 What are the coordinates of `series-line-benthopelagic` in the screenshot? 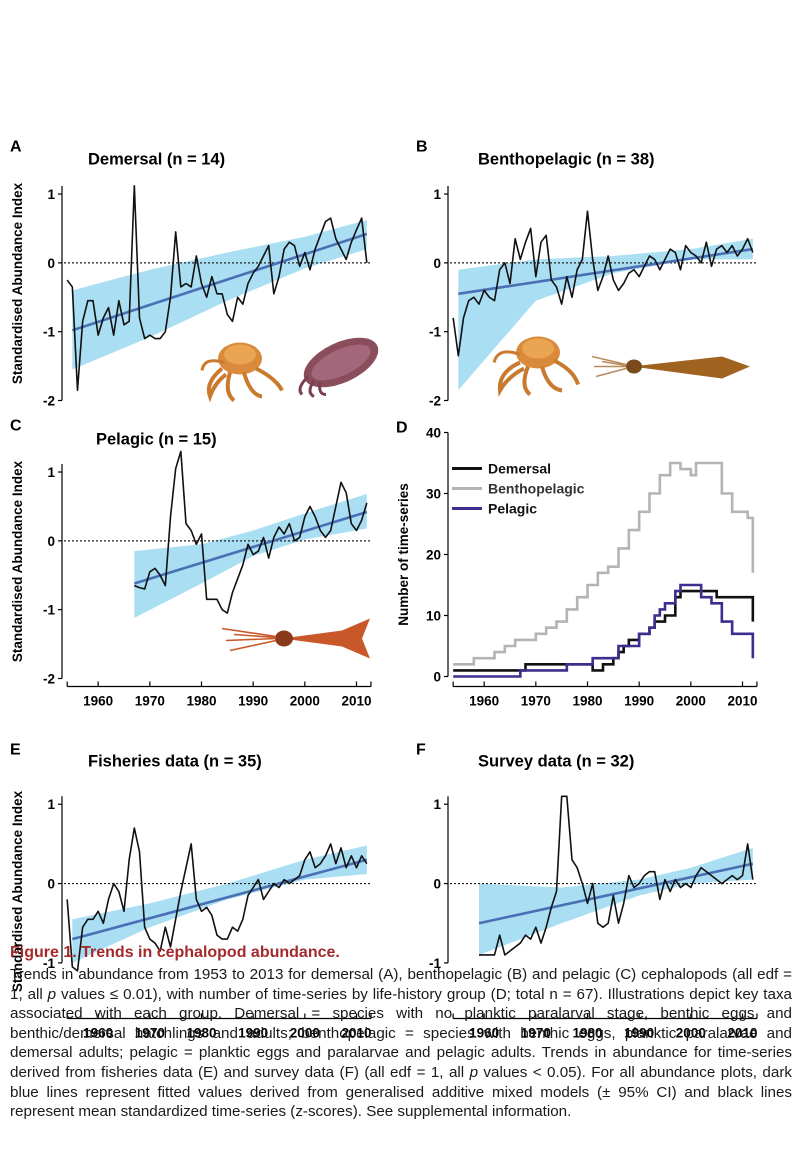 It's located at (604, 563).